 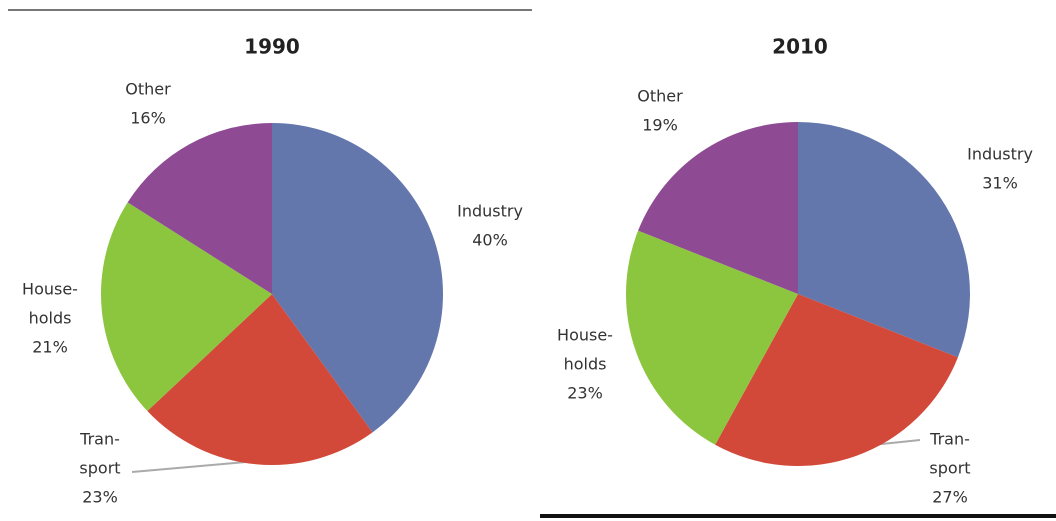 I want to click on value-label: 40%, so click(x=490, y=240).